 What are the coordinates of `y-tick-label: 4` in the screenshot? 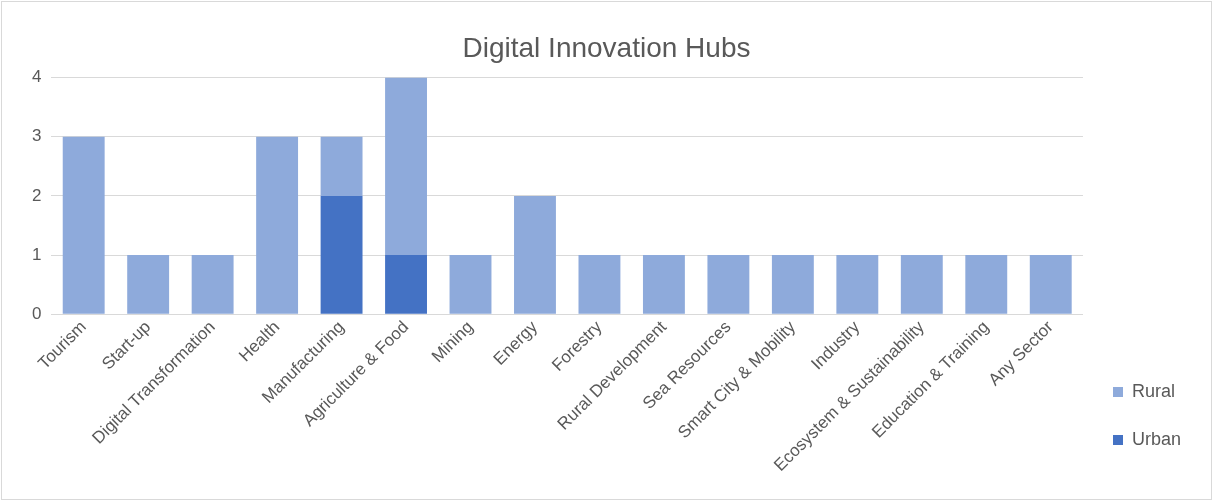 It's located at (36, 77).